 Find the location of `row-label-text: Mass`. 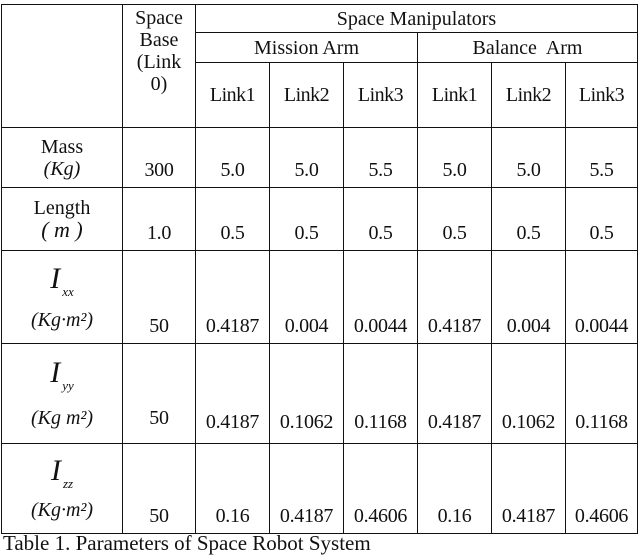

row-label-text: Mass is located at coordinates (62, 146).